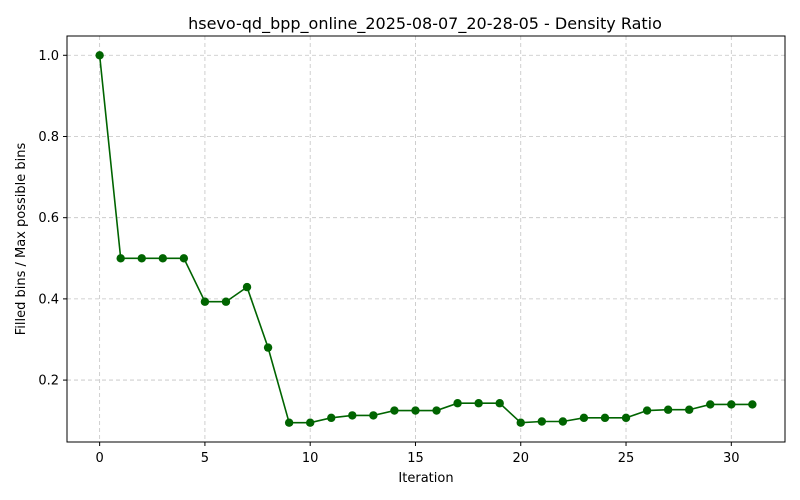 This screenshot has height=500, width=800. What do you see at coordinates (520, 458) in the screenshot?
I see `x-tick-label: 20` at bounding box center [520, 458].